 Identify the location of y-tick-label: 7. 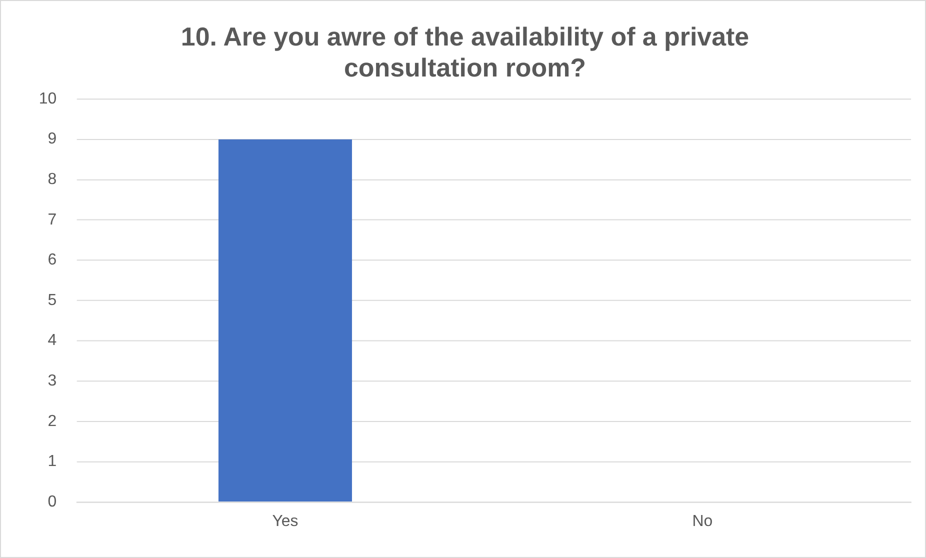
(52, 219).